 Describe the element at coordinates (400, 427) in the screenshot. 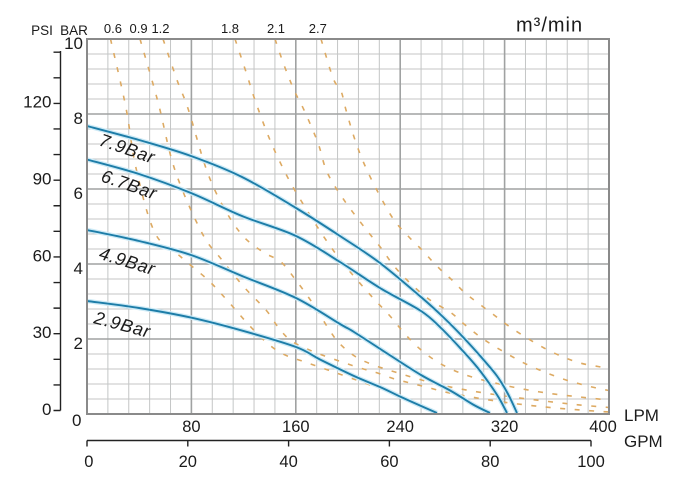

I see `svg-text: 240` at that location.